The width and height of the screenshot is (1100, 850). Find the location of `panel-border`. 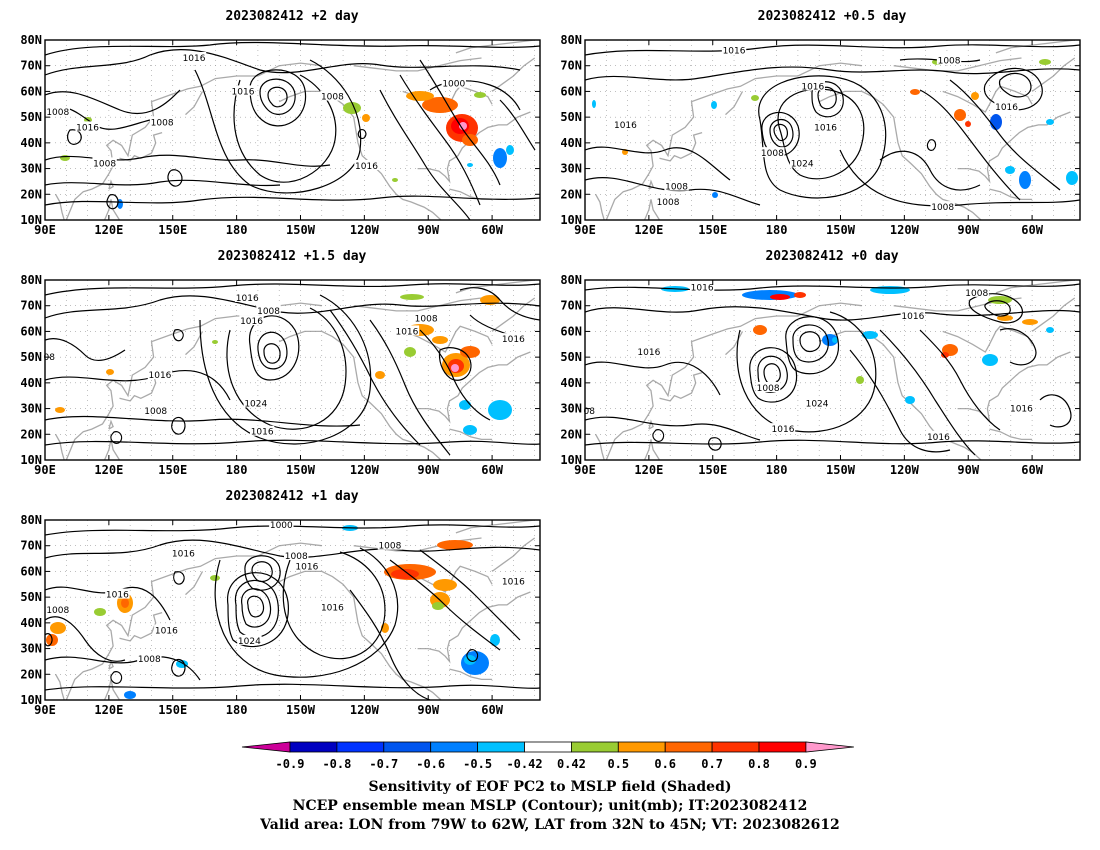

panel-border is located at coordinates (292, 130).